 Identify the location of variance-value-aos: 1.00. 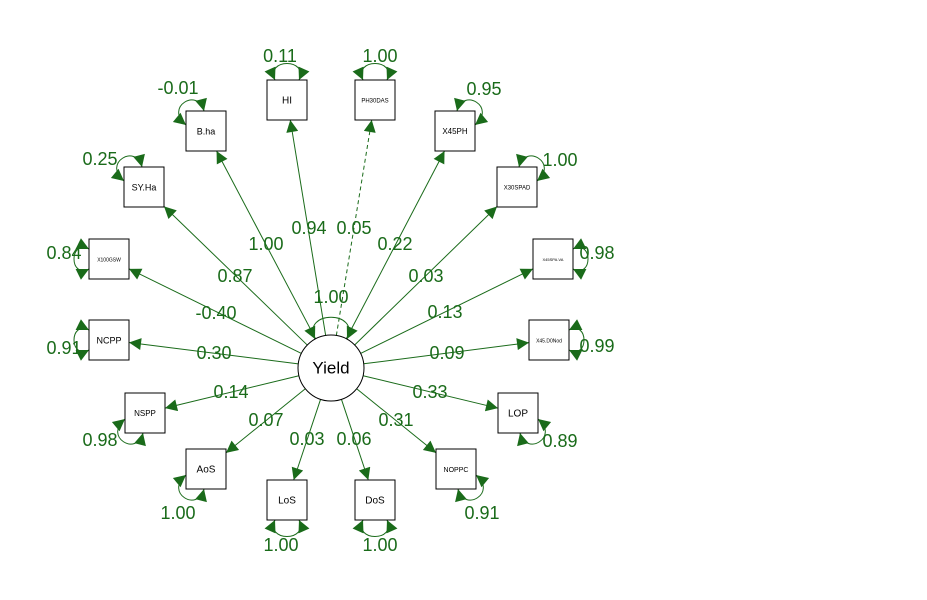
(177, 513).